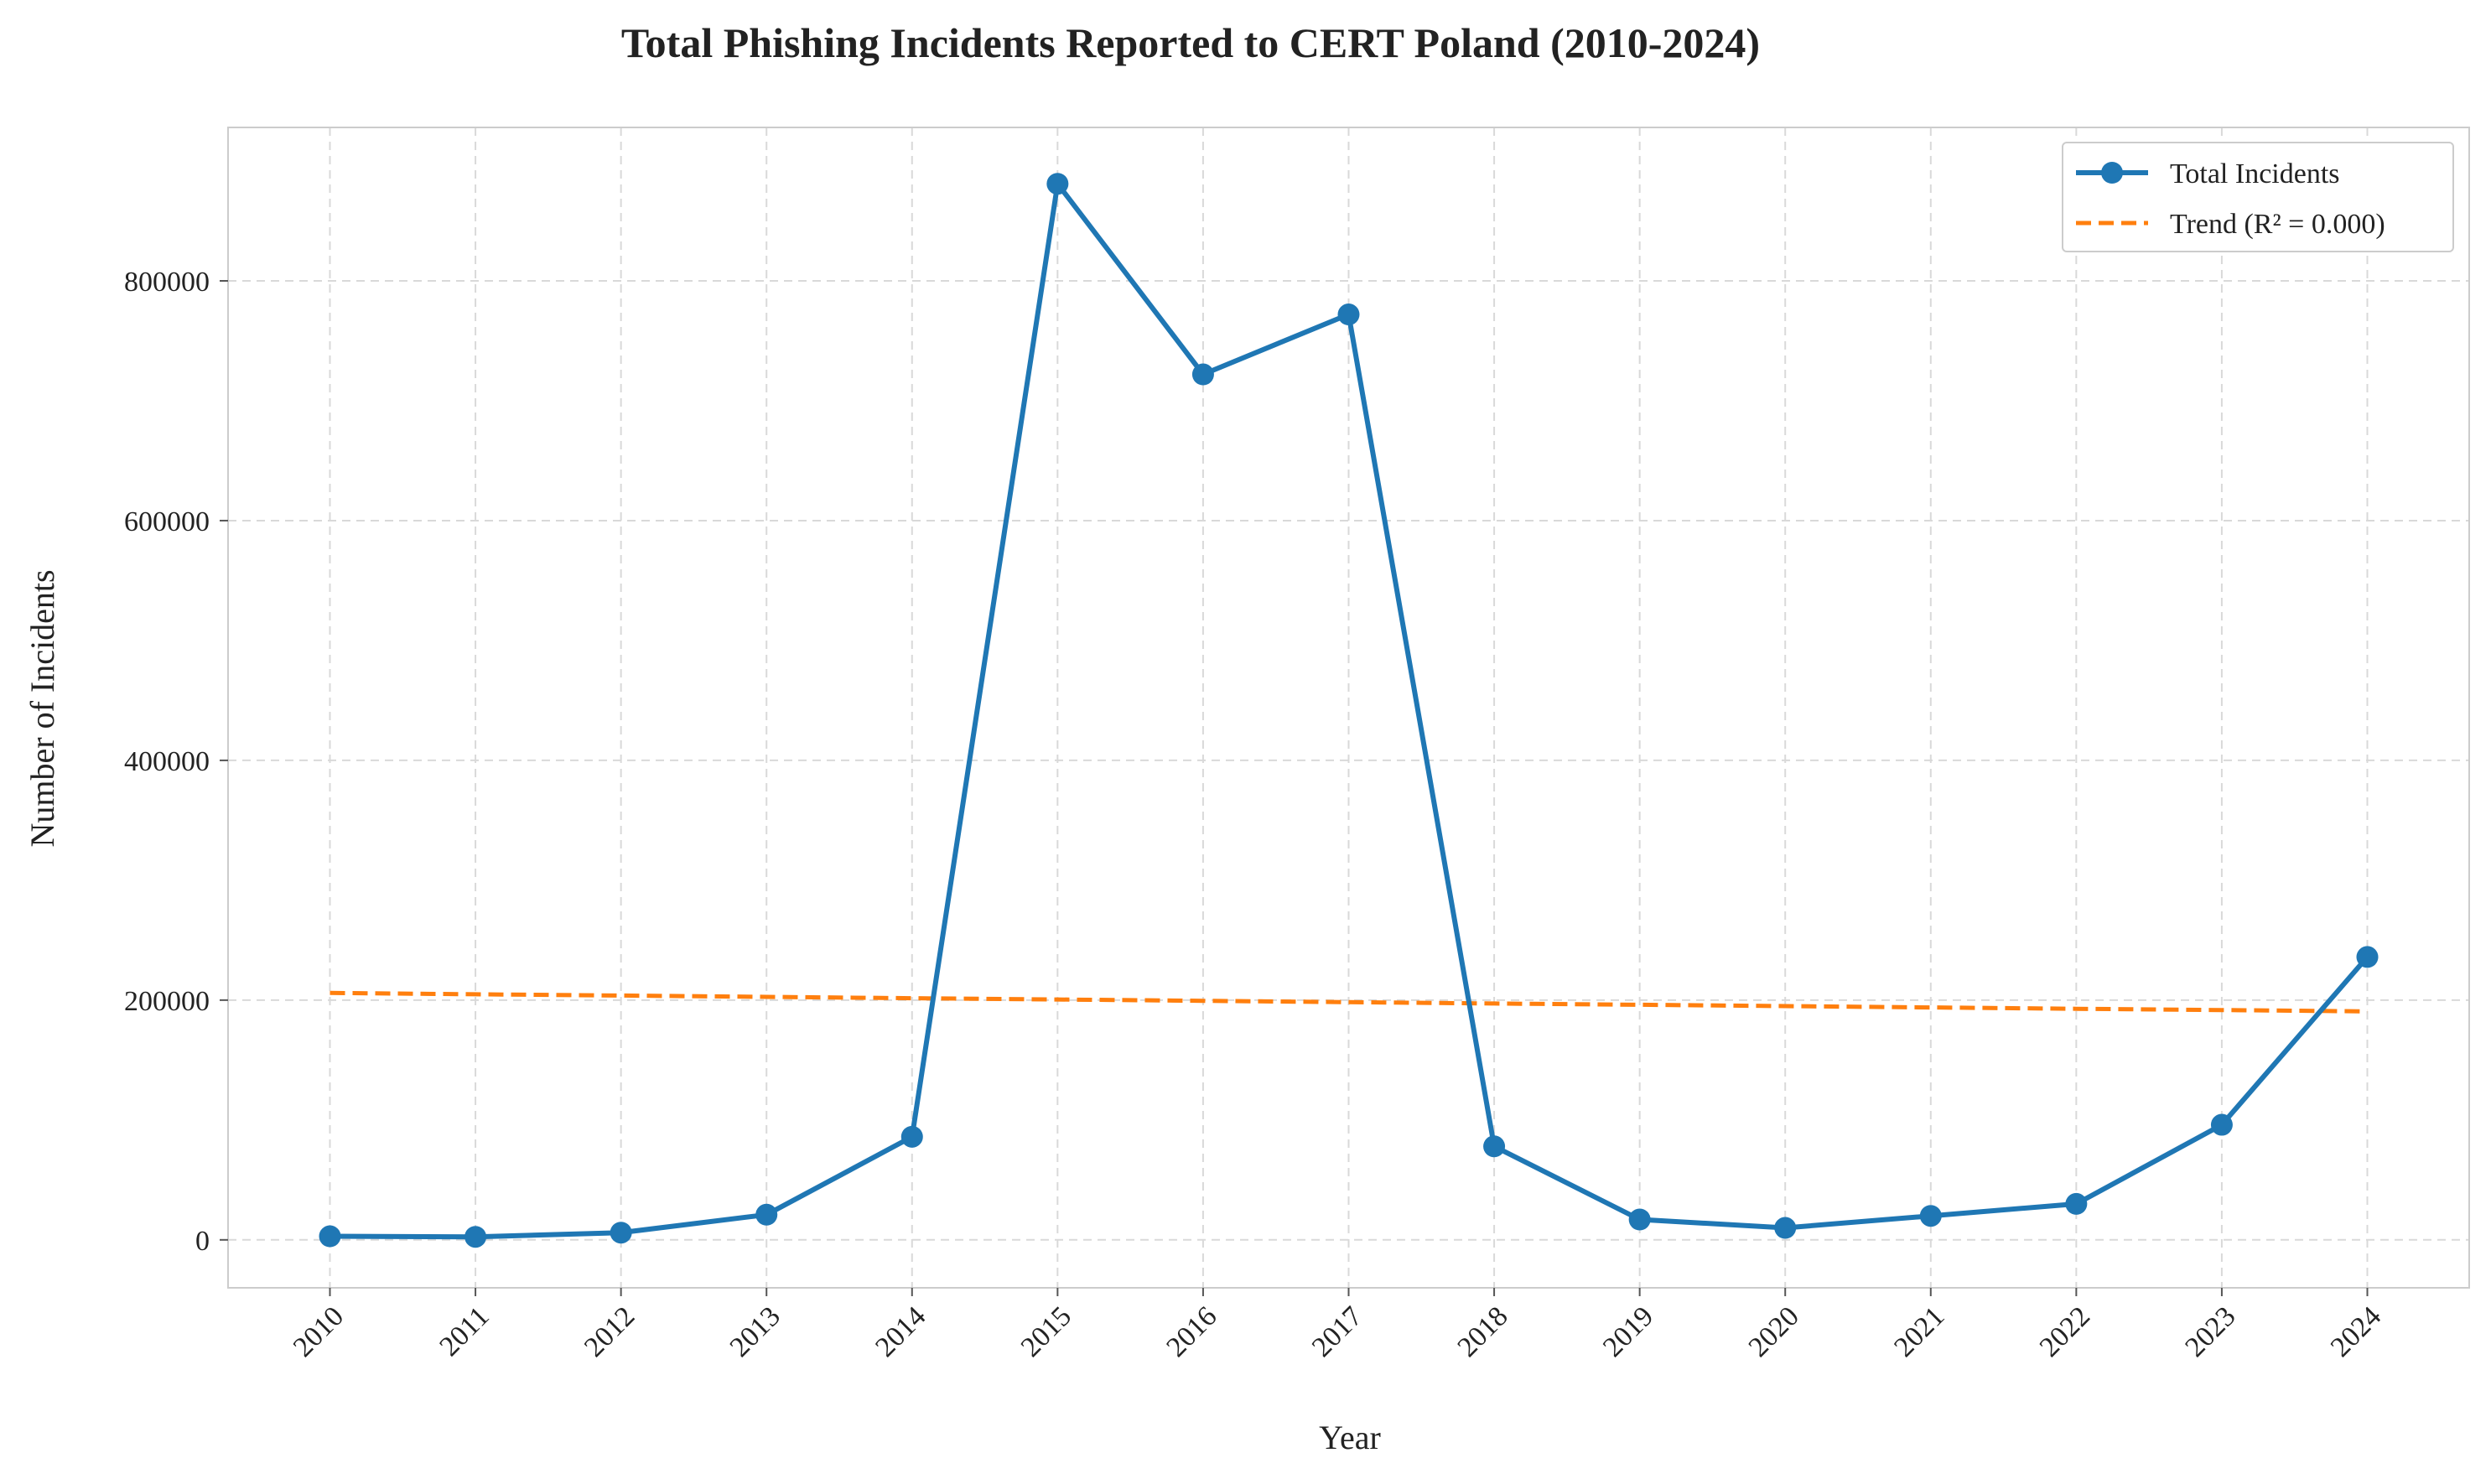 The width and height of the screenshot is (2491, 1484). I want to click on y-tick-label: 0, so click(202, 1241).